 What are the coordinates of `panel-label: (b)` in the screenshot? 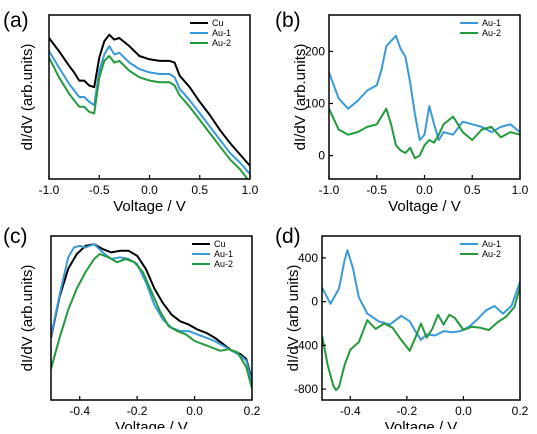 It's located at (288, 20).